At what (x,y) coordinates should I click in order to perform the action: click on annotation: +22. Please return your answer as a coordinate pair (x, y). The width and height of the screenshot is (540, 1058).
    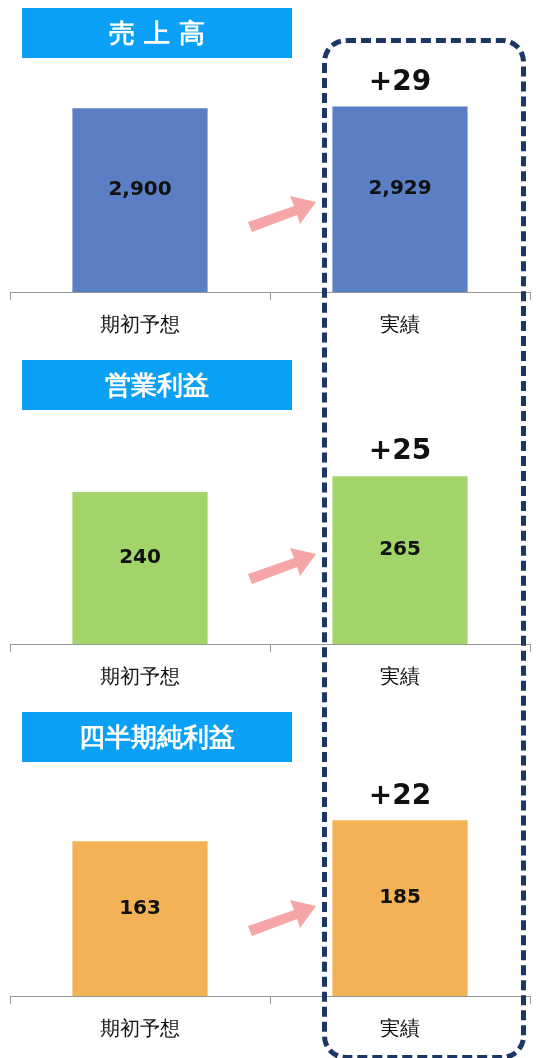
    Looking at the image, I should click on (400, 794).